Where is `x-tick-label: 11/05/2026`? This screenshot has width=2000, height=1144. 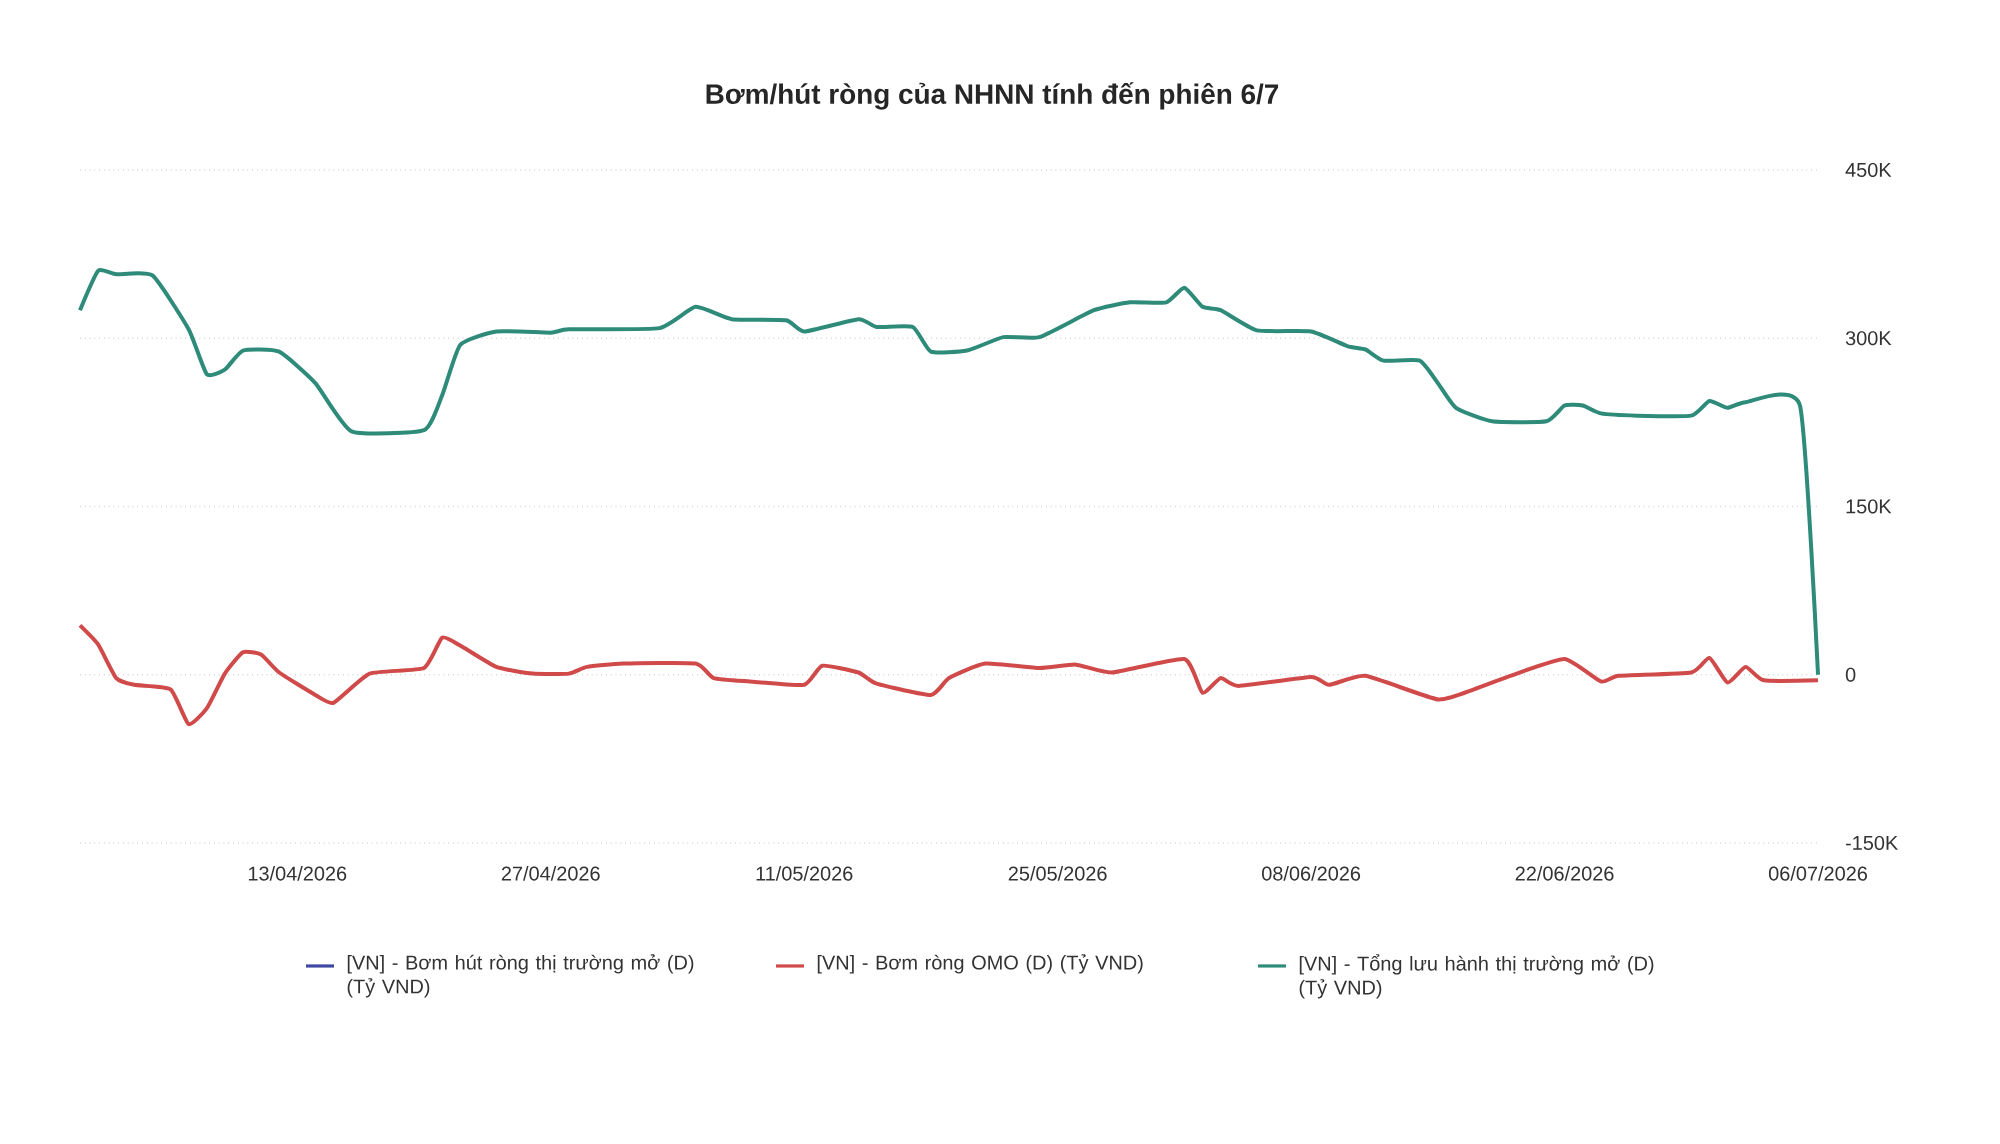
x-tick-label: 11/05/2026 is located at coordinates (804, 873).